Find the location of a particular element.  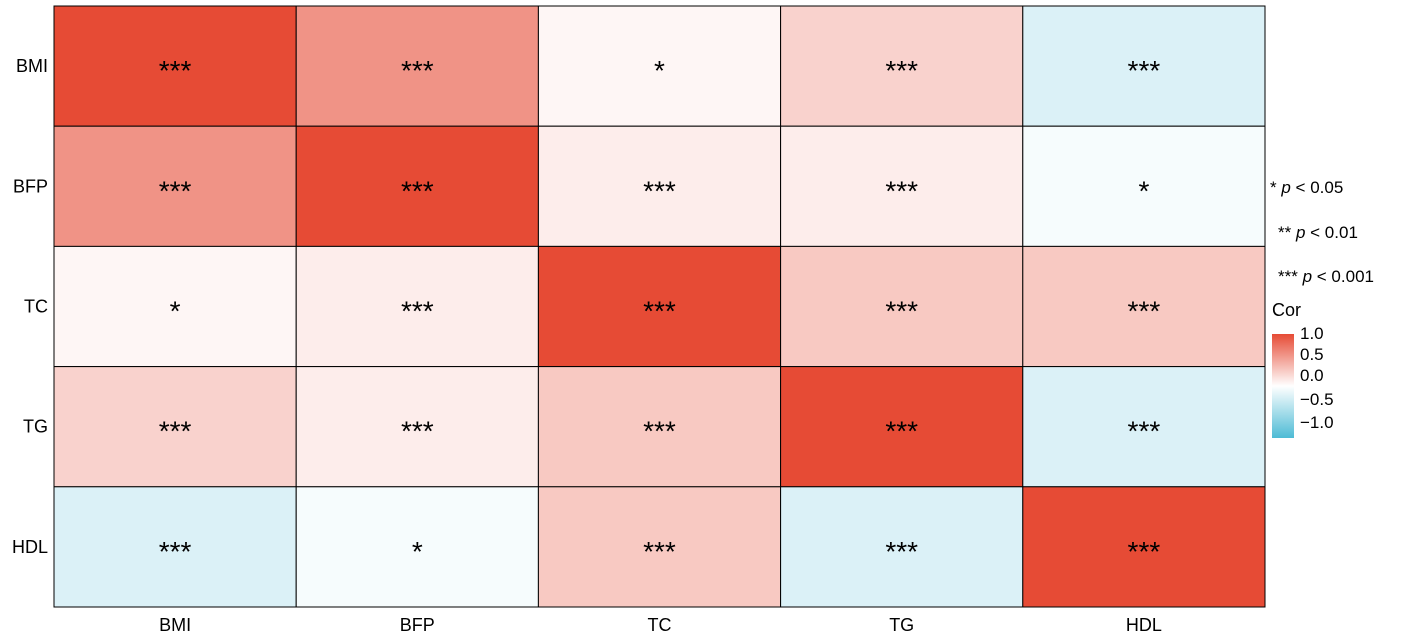

heatmap-cell-bmi-hdl is located at coordinates (1144, 66).